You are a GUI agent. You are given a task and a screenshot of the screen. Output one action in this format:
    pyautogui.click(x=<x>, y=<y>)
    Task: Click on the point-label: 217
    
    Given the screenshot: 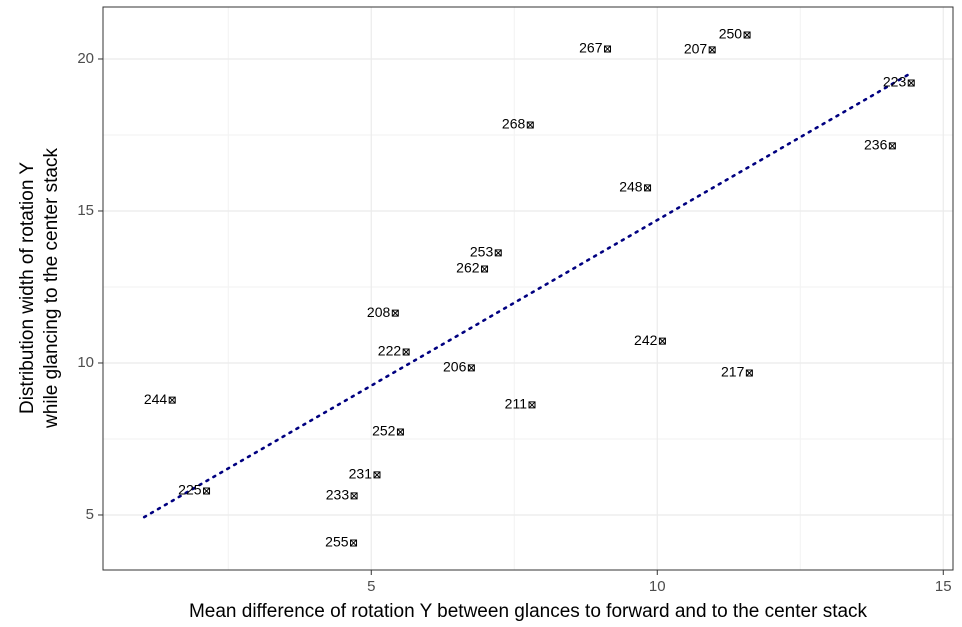 What is the action you would take?
    pyautogui.click(x=733, y=372)
    